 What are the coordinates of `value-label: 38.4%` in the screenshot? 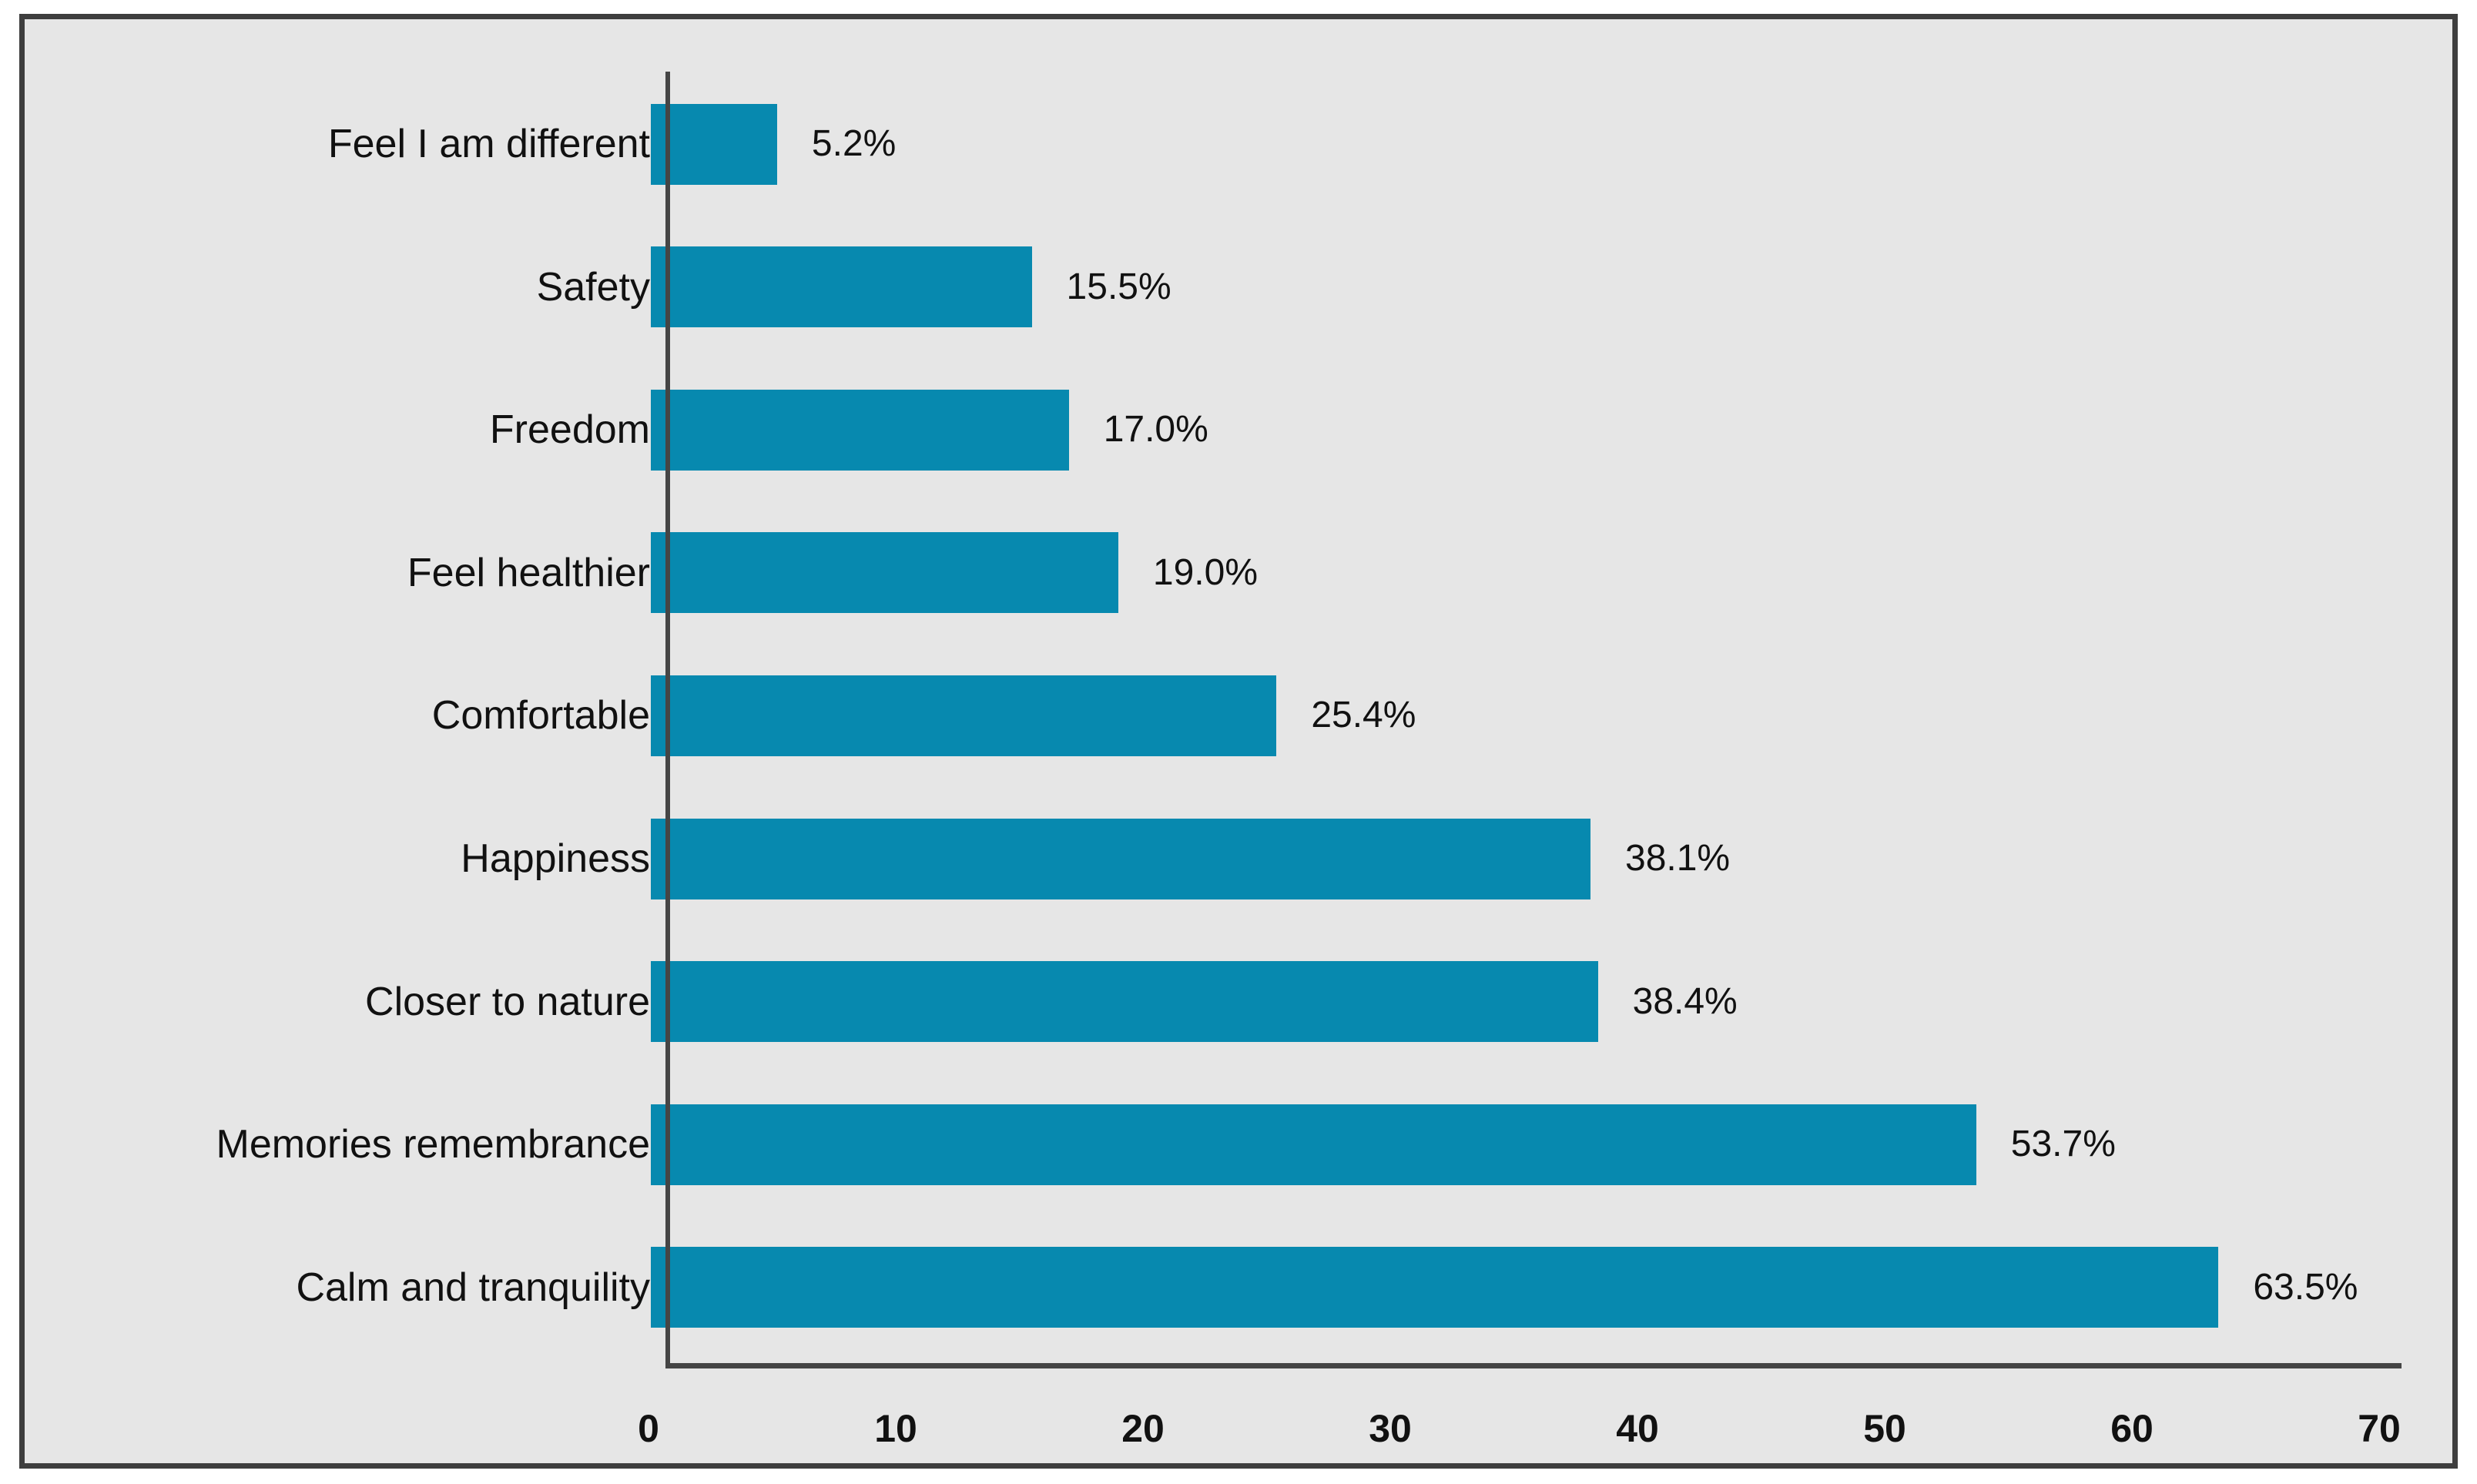 It's located at (1685, 1001).